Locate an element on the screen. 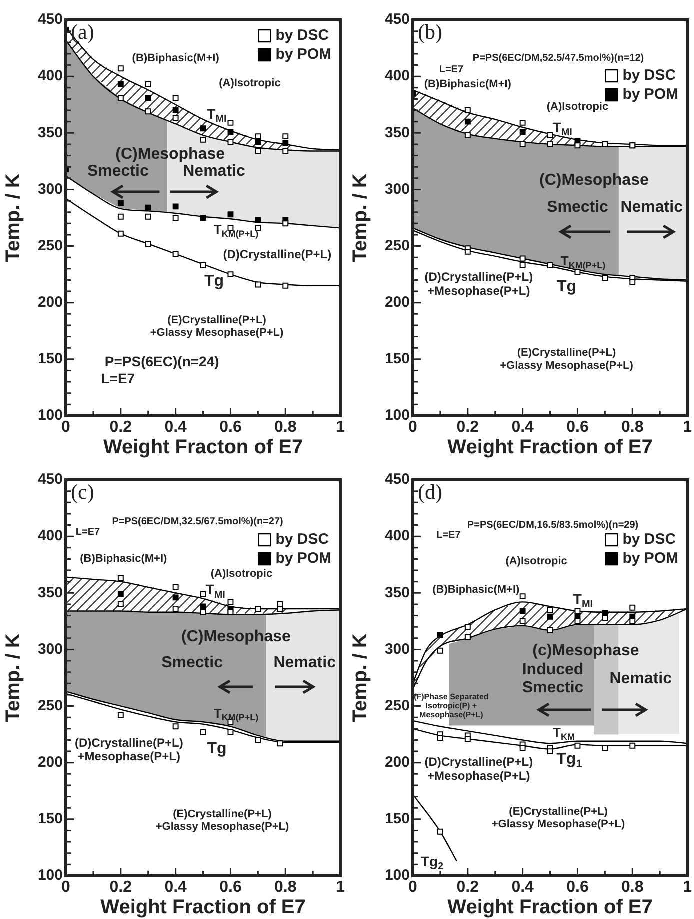  annotation: P=PS(6EC/DM,52.5/47.5mol%)(n=12) is located at coordinates (558, 58).